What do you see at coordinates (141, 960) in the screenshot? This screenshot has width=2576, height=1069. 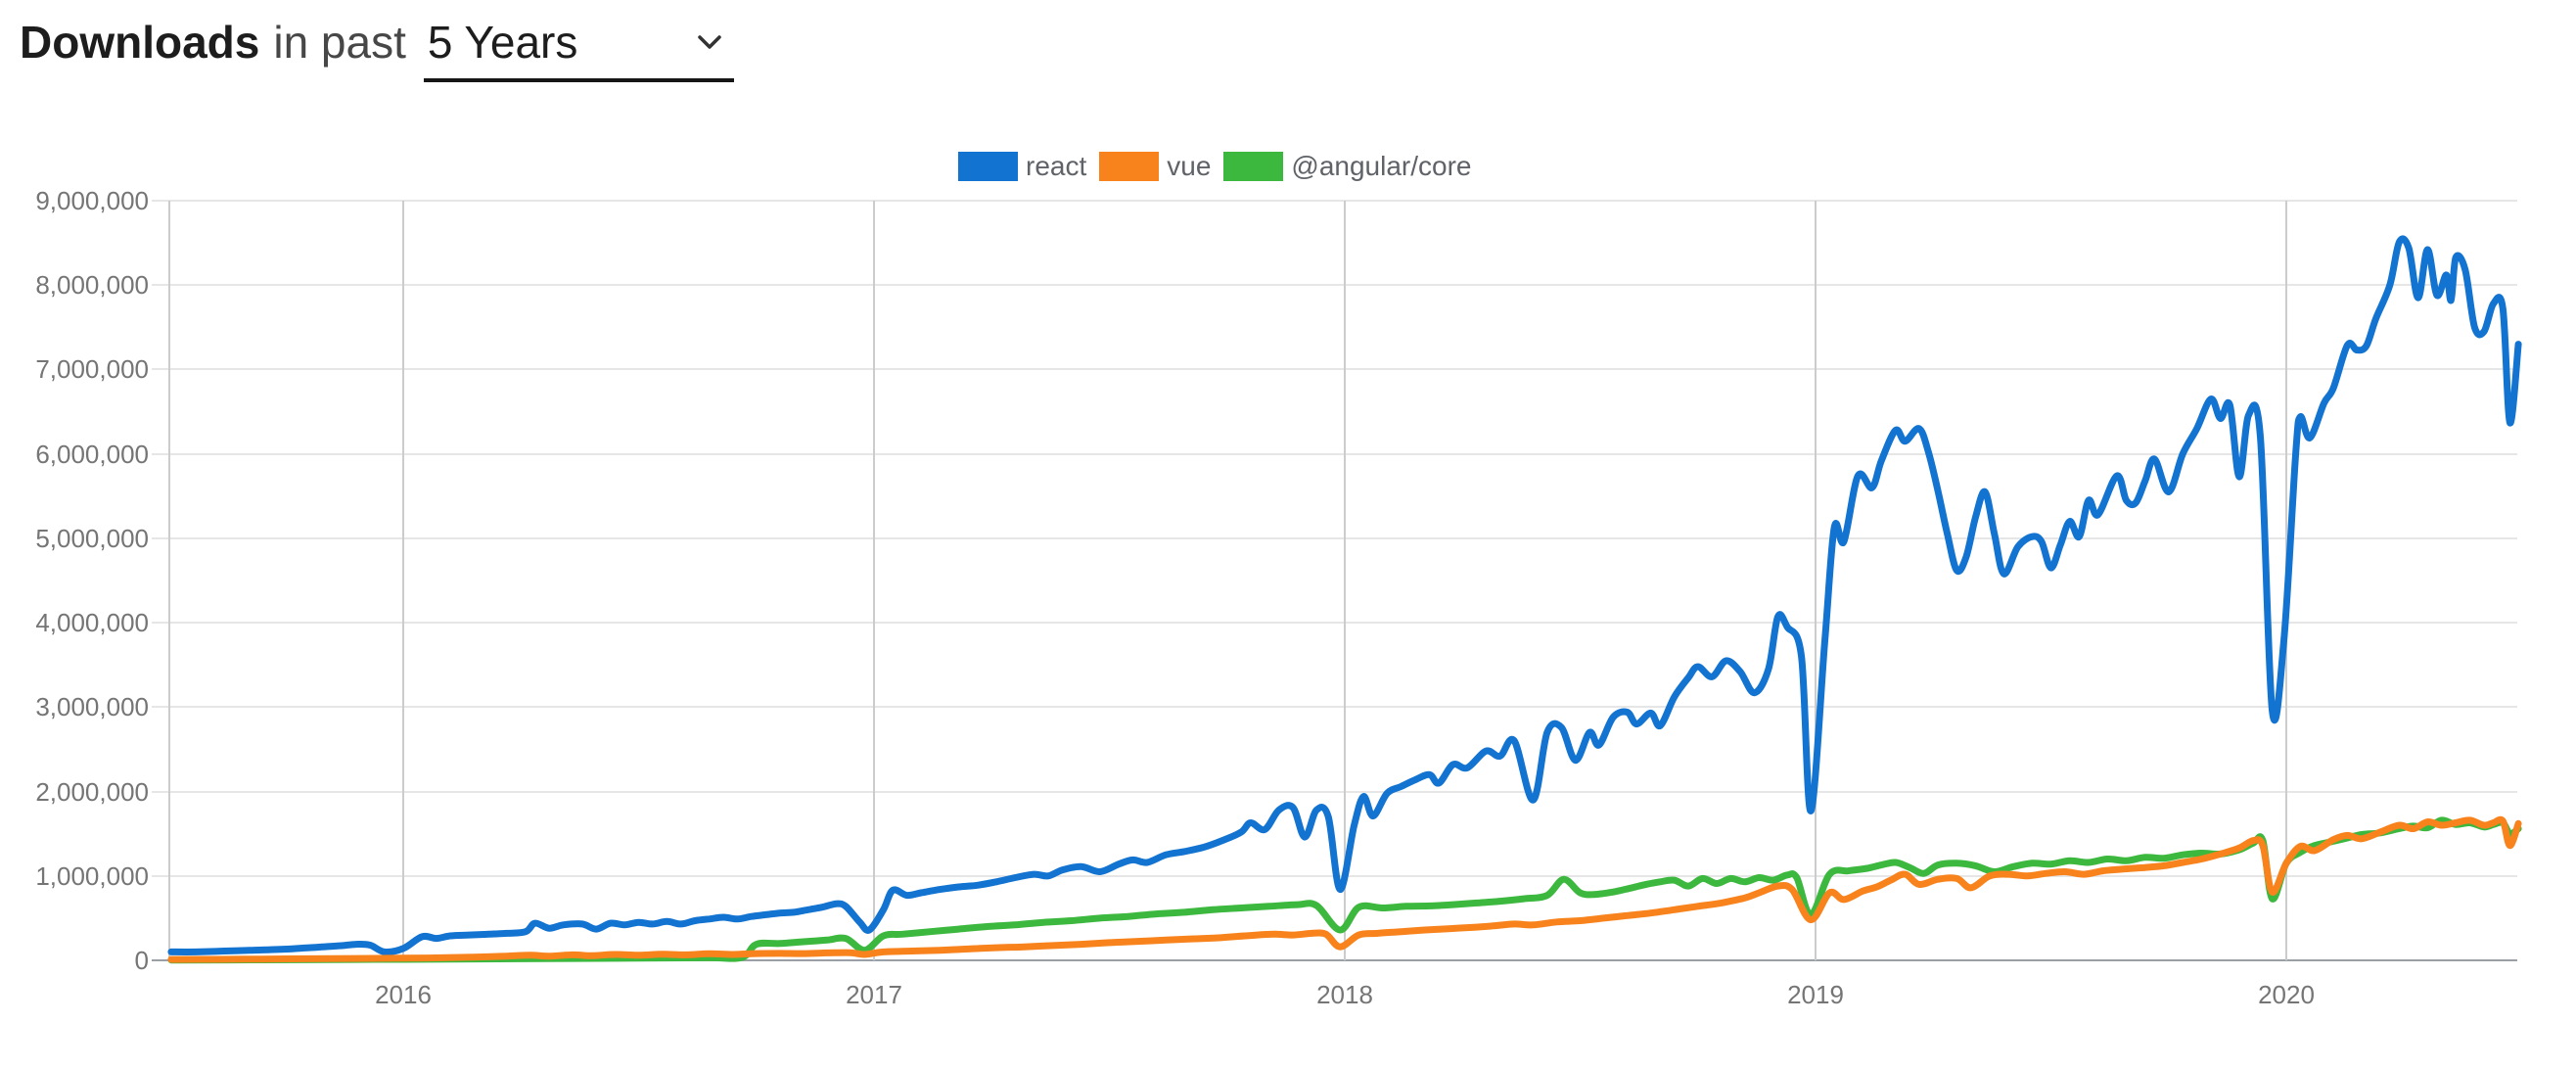 I see `y-axis-label: 0` at bounding box center [141, 960].